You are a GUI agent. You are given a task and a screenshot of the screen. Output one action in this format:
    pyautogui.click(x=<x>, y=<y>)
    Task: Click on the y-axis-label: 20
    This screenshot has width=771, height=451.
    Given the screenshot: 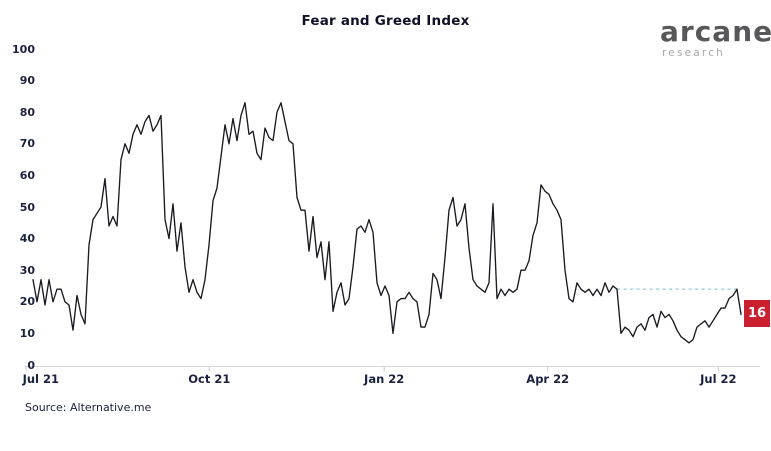 What is the action you would take?
    pyautogui.click(x=27, y=302)
    